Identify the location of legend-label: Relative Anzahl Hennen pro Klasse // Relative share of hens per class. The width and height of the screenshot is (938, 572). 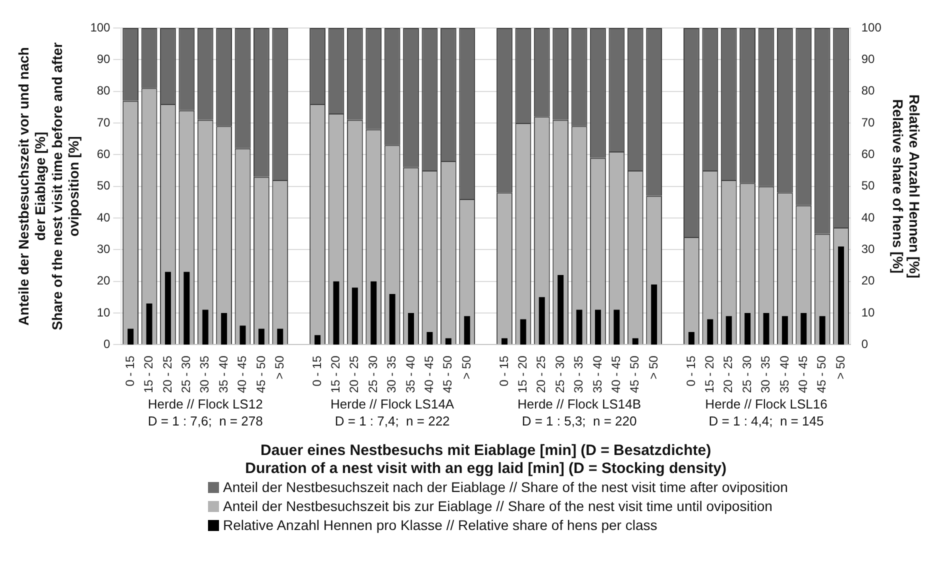
(440, 525).